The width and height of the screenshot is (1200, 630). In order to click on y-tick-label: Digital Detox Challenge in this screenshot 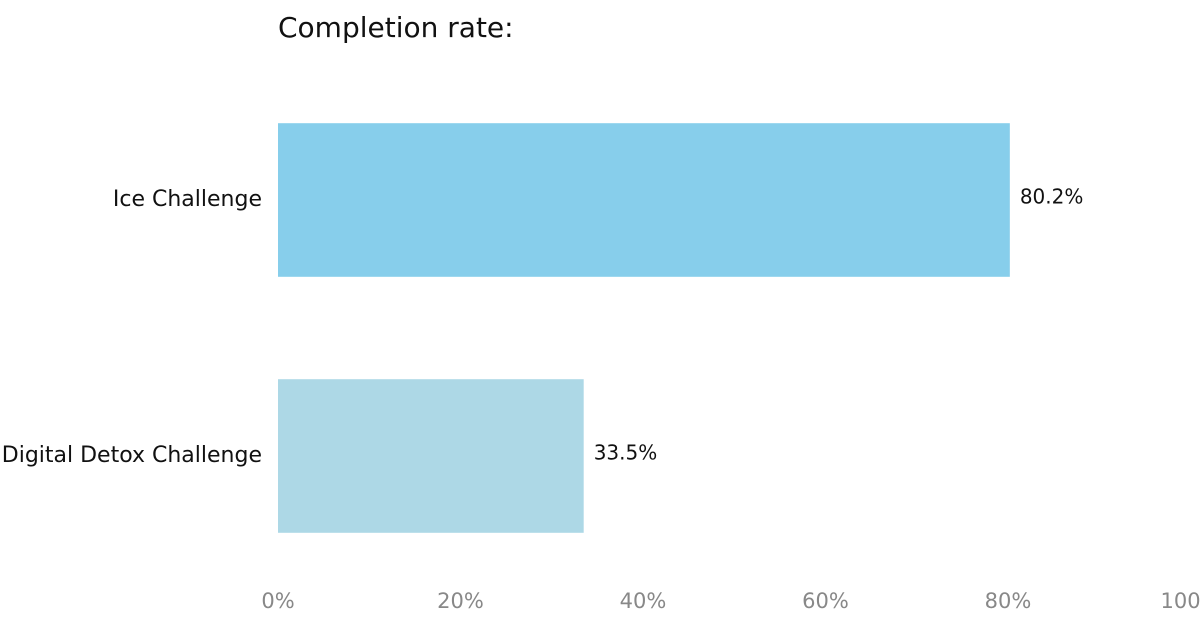, I will do `click(132, 455)`.